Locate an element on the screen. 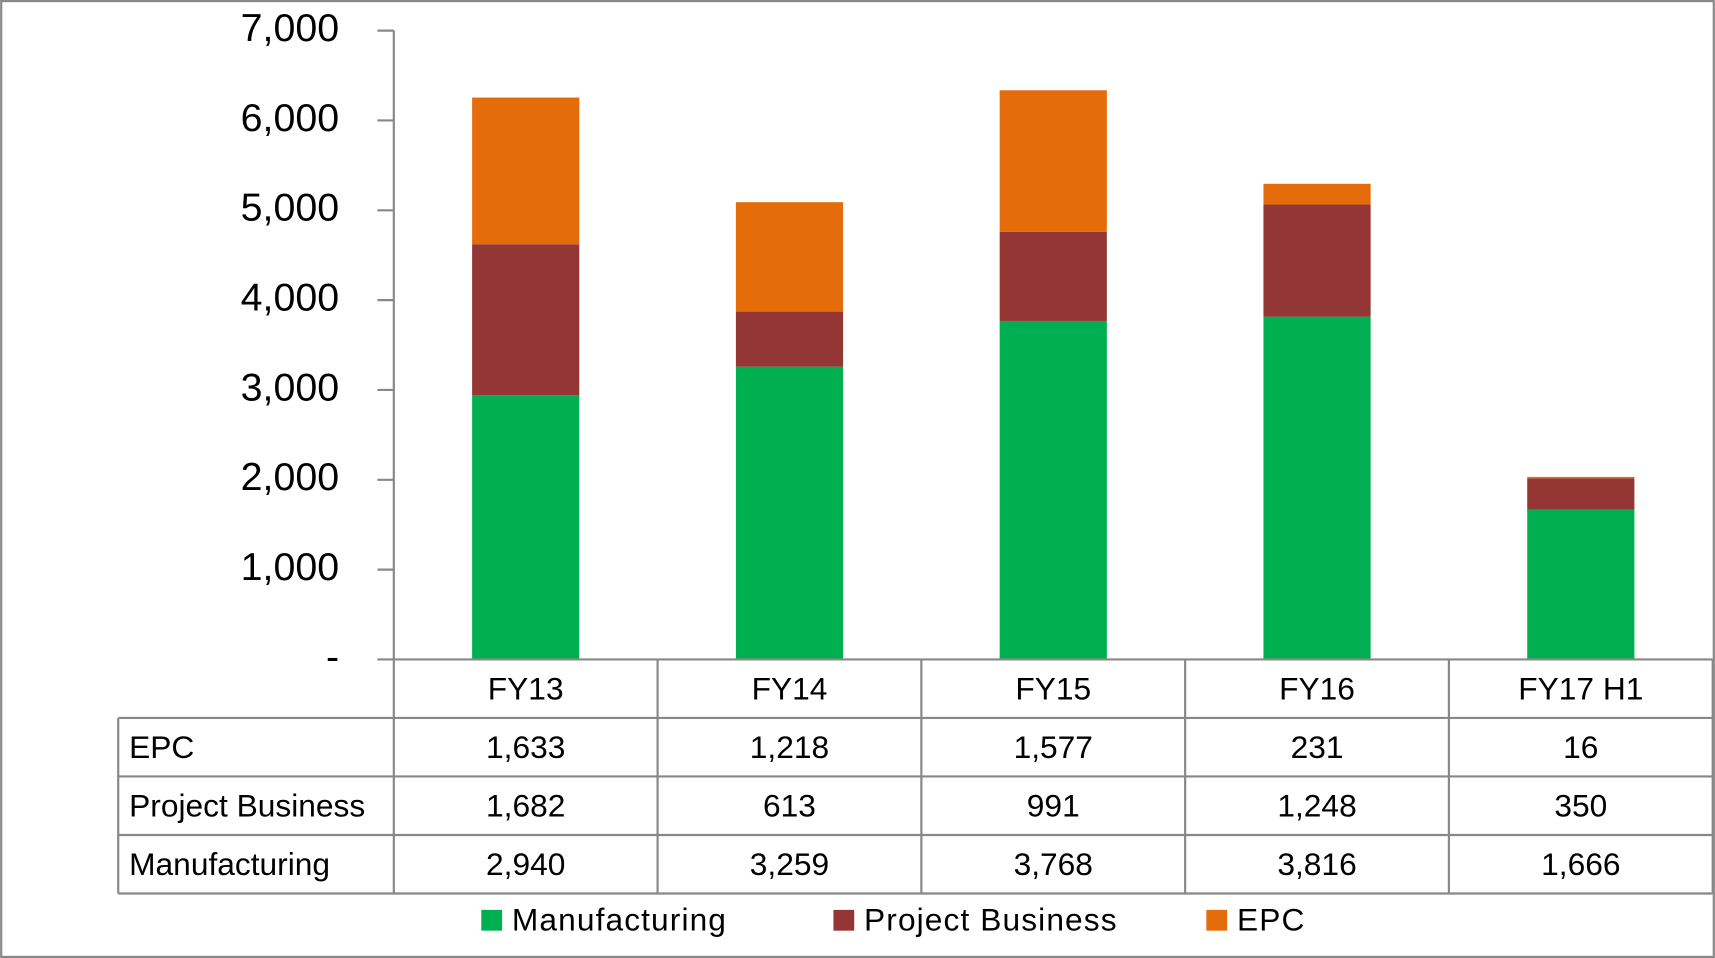 This screenshot has width=1715, height=958. table-cell: 1,577 is located at coordinates (1053, 747).